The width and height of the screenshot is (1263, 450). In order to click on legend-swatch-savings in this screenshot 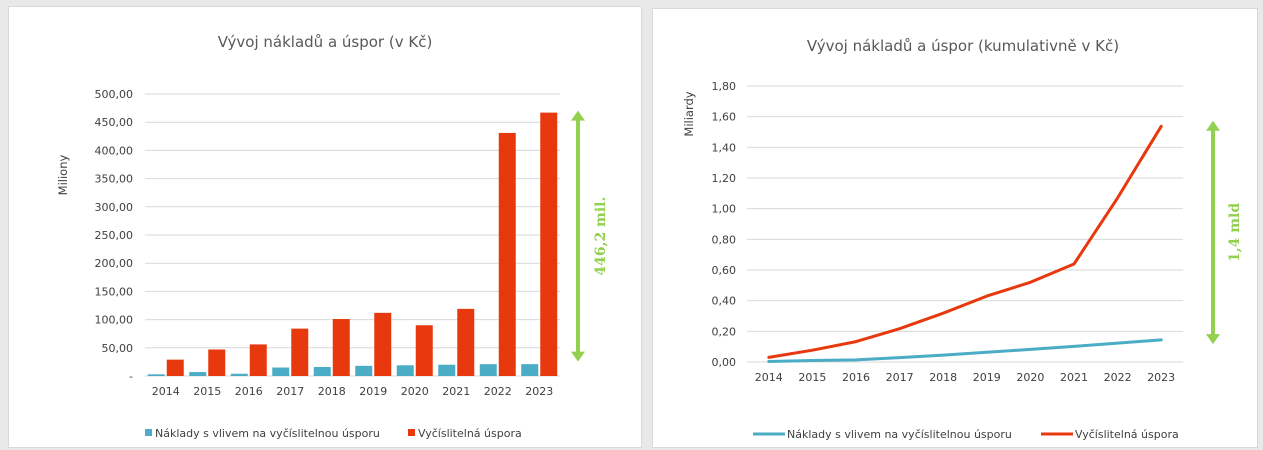, I will do `click(411, 432)`.